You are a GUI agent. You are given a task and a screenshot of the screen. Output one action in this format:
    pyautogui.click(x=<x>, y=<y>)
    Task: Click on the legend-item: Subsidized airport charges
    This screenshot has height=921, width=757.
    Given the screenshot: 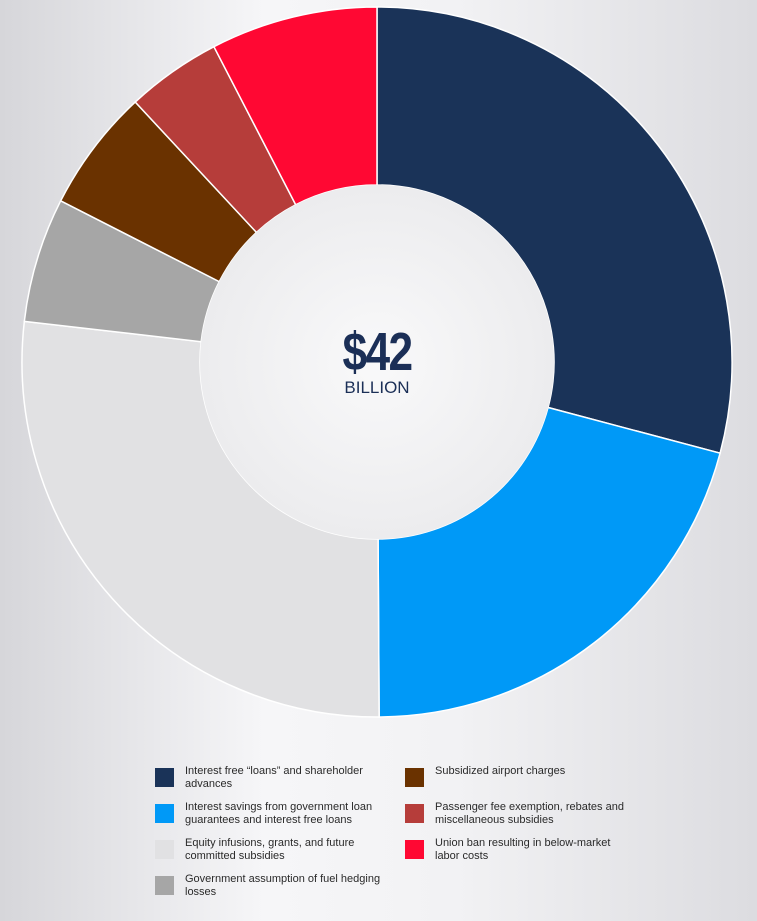 What is the action you would take?
    pyautogui.click(x=515, y=778)
    